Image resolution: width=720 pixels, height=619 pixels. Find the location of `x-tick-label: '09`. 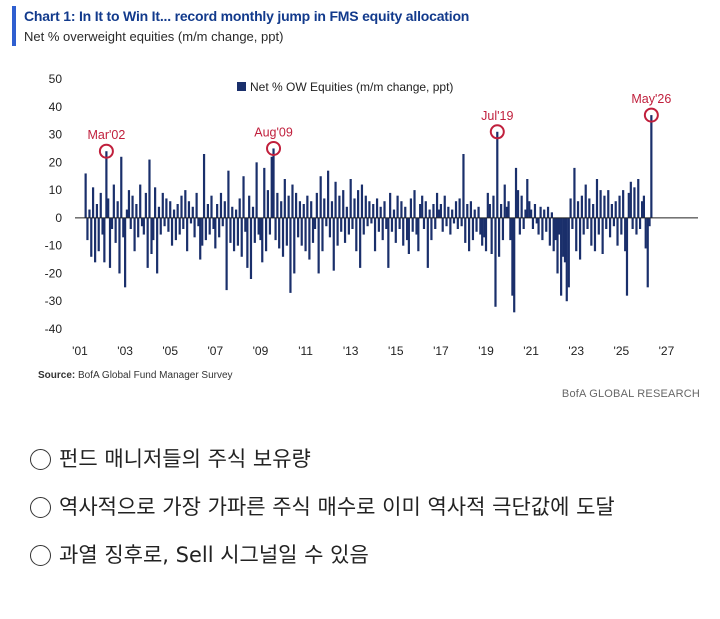

x-tick-label: '09 is located at coordinates (261, 351).